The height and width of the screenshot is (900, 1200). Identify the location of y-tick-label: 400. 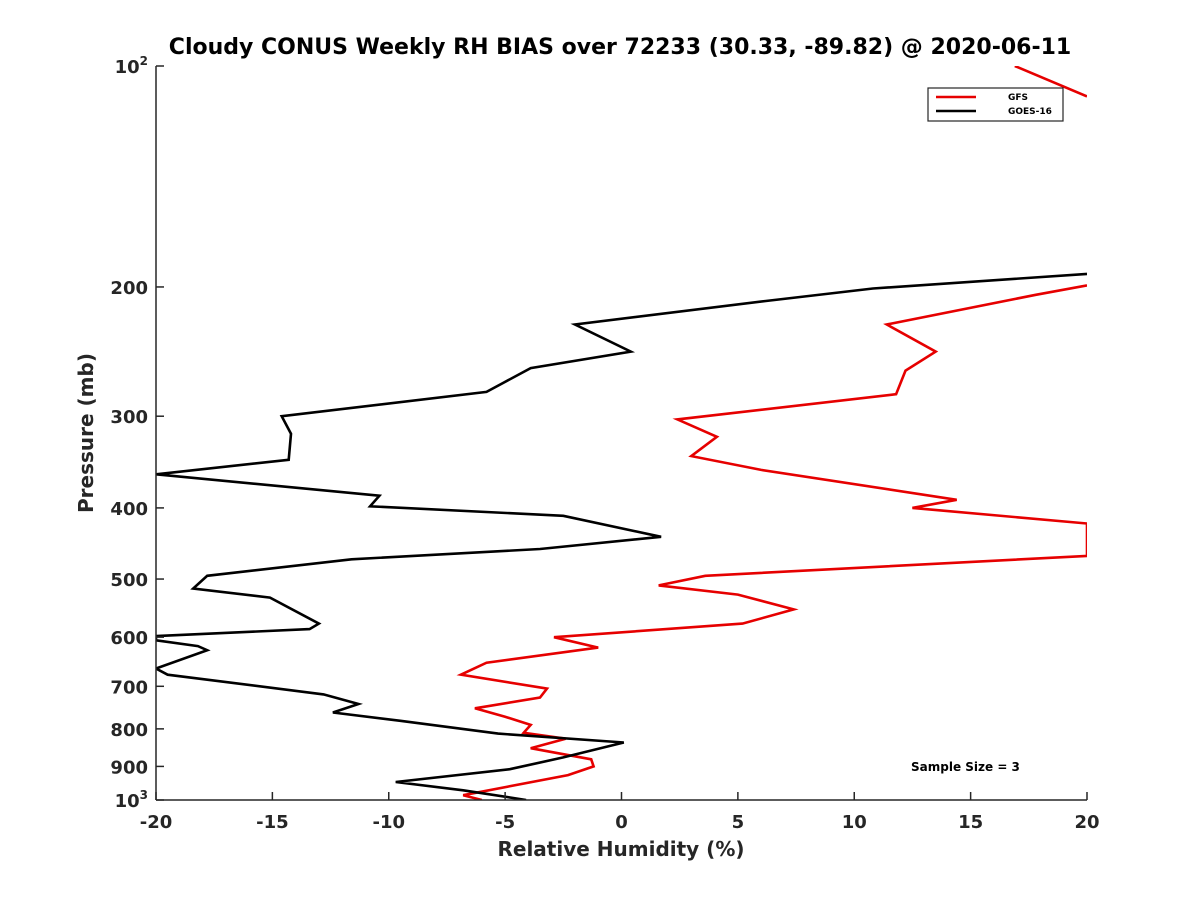
(129, 509).